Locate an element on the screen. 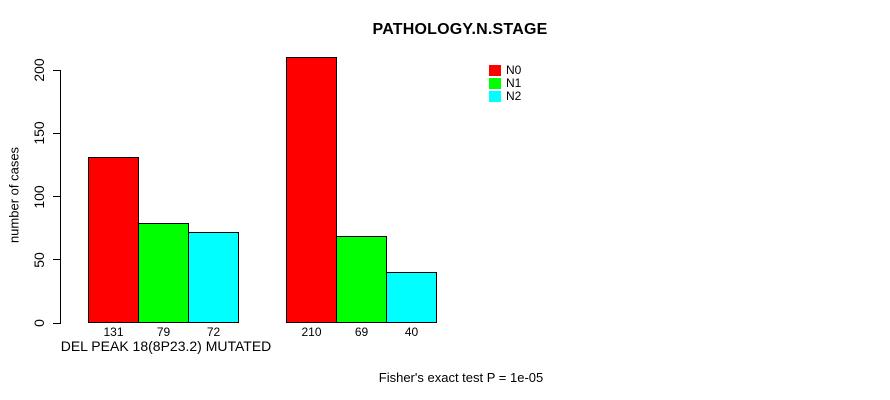 The image size is (890, 400). legend: N0 N1 N2 is located at coordinates (505, 83).